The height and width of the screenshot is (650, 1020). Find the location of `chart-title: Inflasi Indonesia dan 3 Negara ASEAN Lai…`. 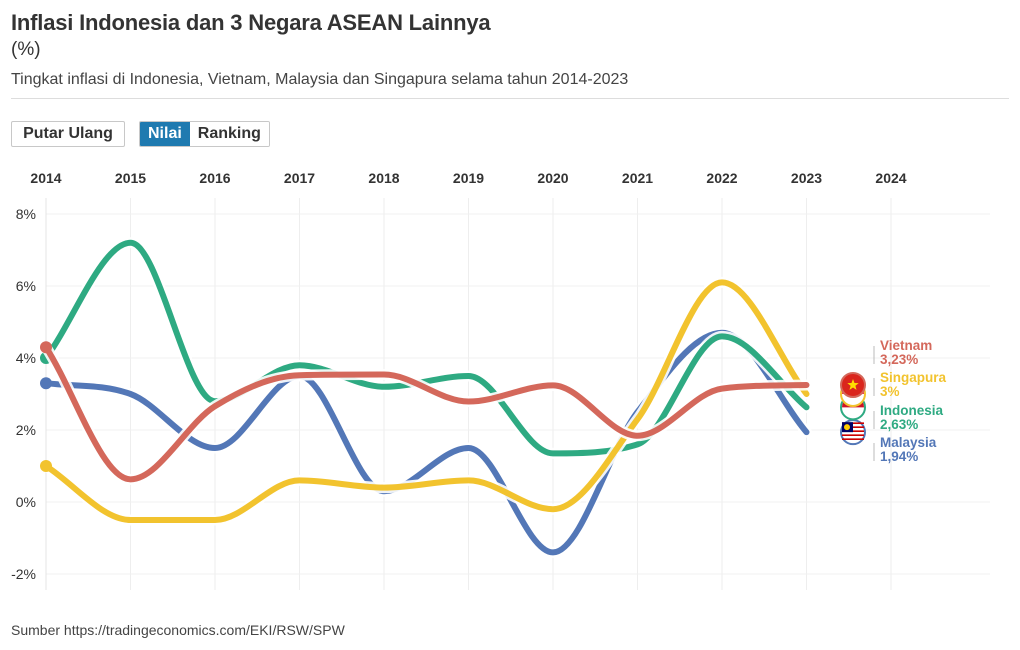

chart-title: Inflasi Indonesia dan 3 Negara ASEAN Lai… is located at coordinates (251, 22).